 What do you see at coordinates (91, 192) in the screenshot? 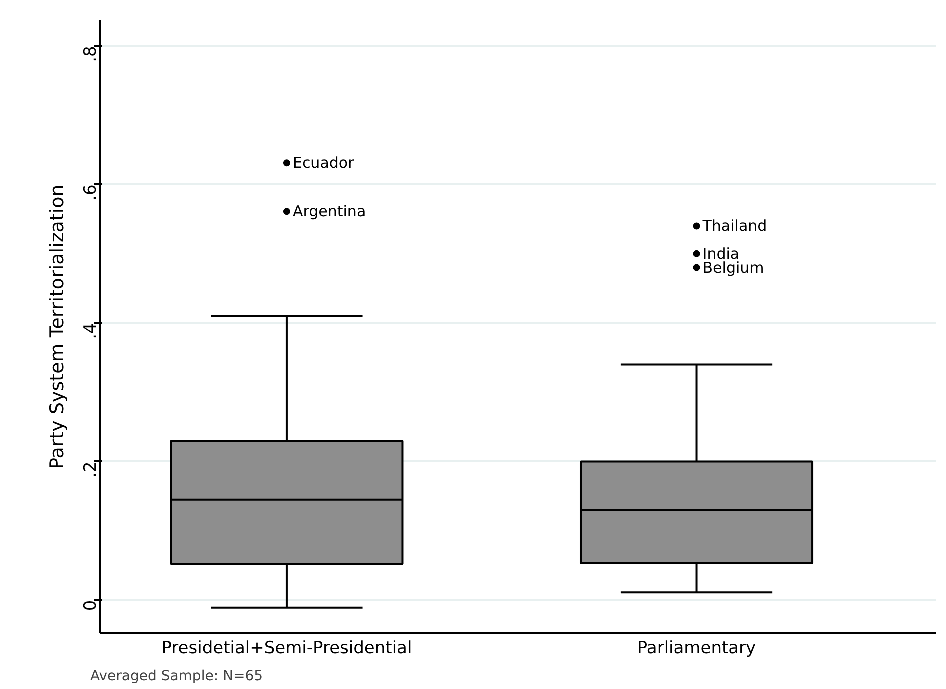
I see `y-tick-label: .6` at bounding box center [91, 192].